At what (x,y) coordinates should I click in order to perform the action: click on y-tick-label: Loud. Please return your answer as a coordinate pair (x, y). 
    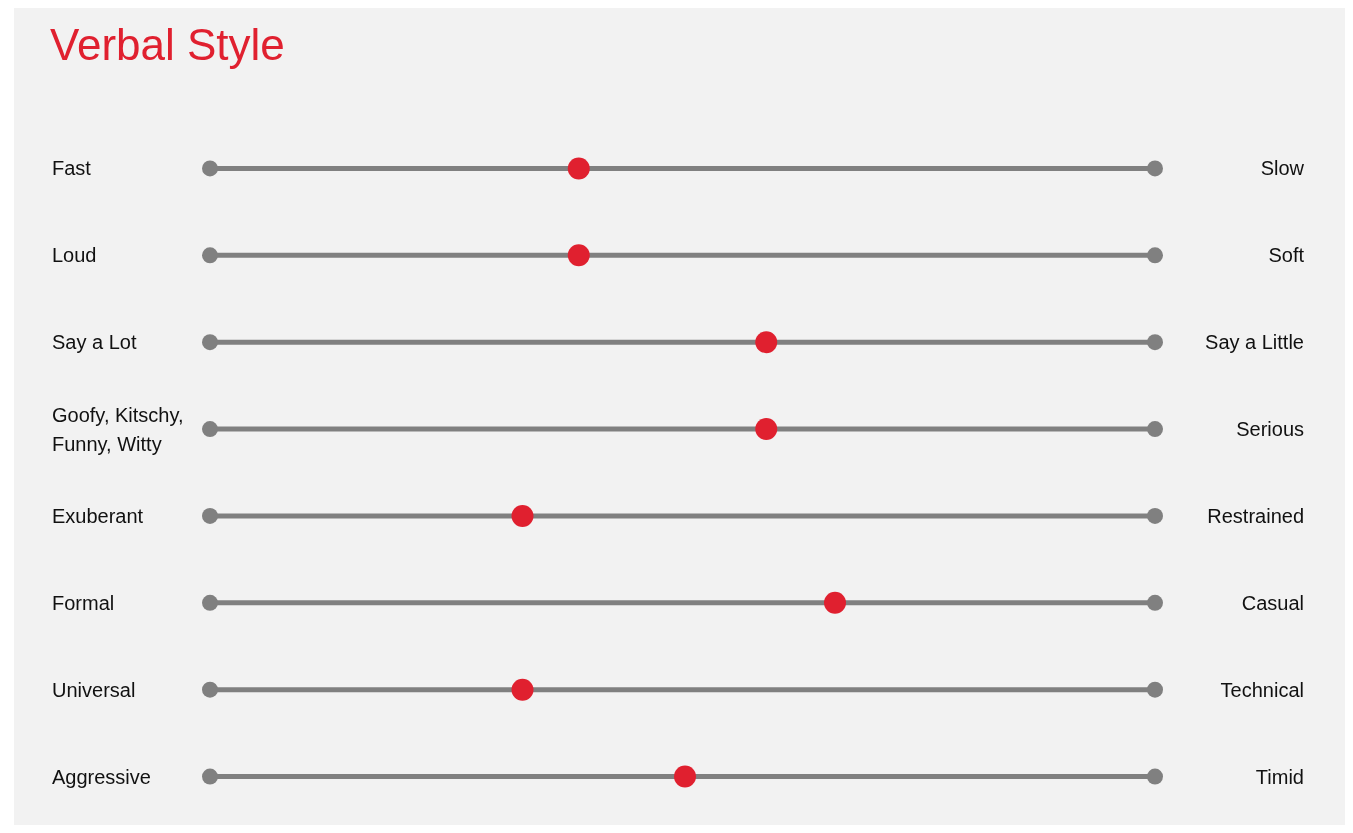
    Looking at the image, I should click on (74, 255).